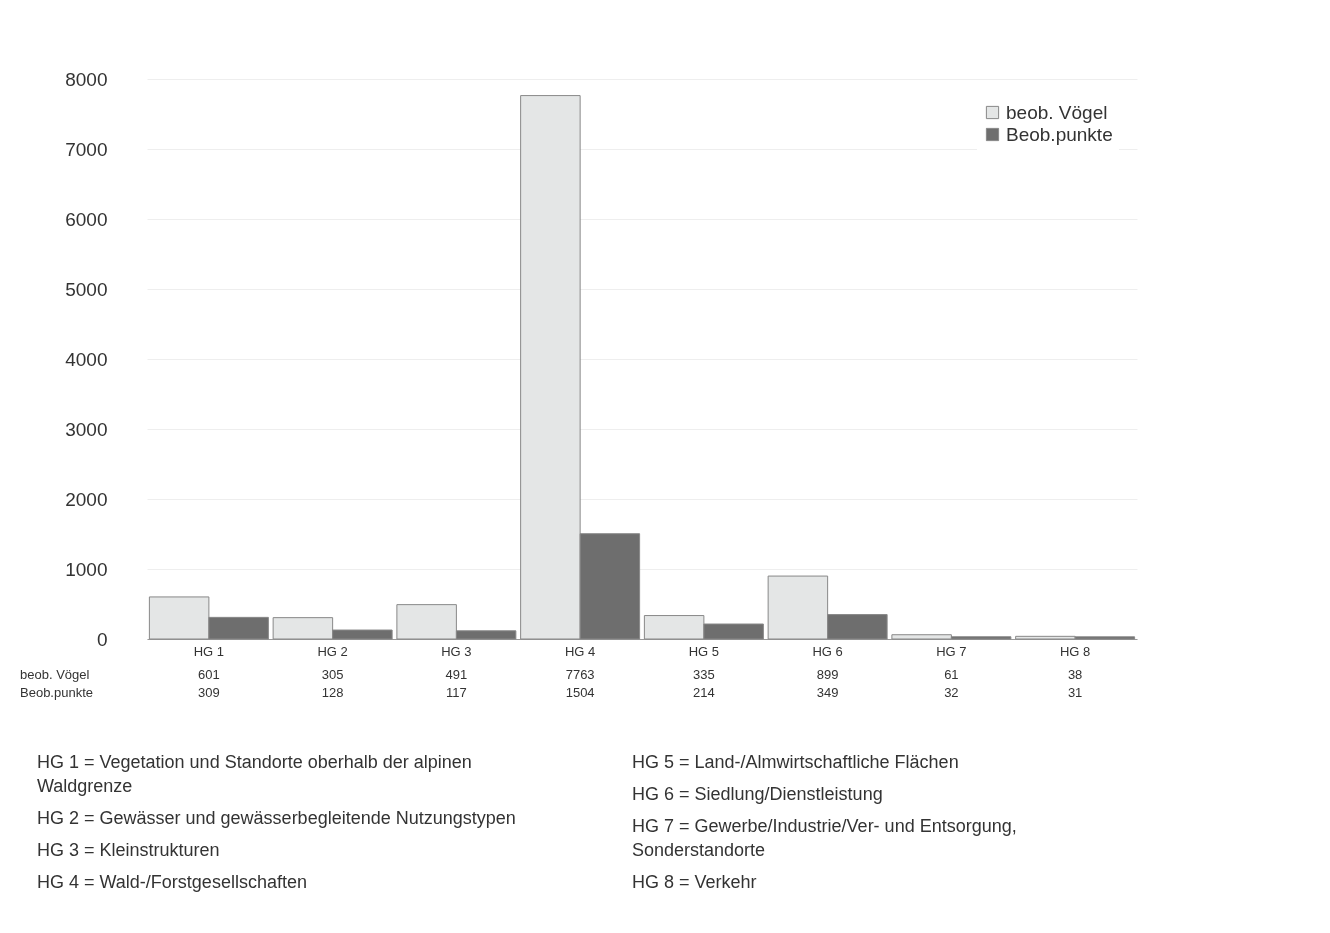  What do you see at coordinates (1075, 692) in the screenshot?
I see `data-label: 31` at bounding box center [1075, 692].